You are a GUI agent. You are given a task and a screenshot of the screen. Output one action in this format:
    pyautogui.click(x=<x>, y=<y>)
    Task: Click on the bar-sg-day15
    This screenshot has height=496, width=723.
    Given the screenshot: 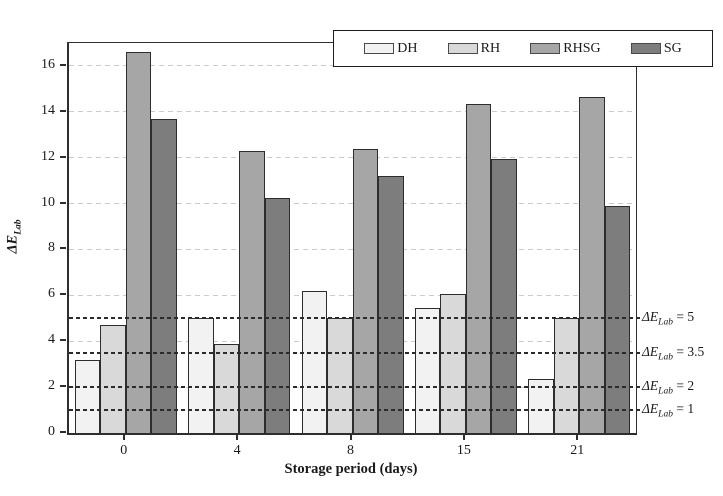 What is the action you would take?
    pyautogui.click(x=504, y=295)
    